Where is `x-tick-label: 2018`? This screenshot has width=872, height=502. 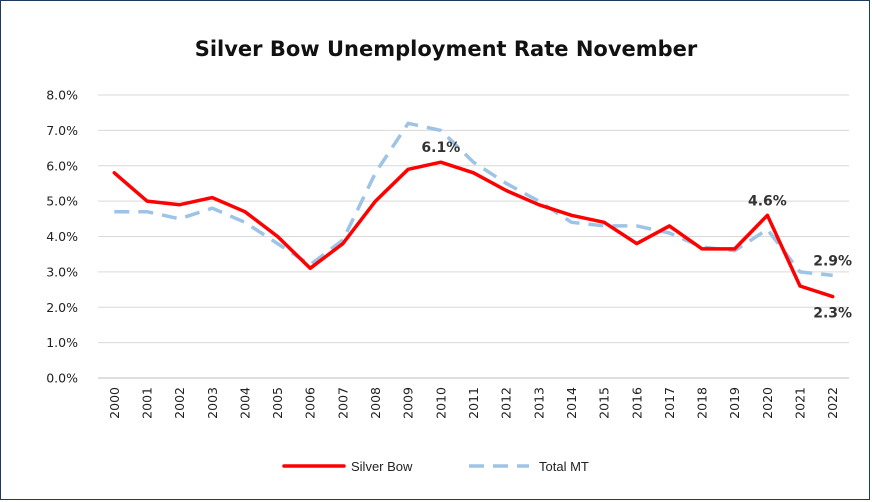 x-tick-label: 2018 is located at coordinates (702, 403).